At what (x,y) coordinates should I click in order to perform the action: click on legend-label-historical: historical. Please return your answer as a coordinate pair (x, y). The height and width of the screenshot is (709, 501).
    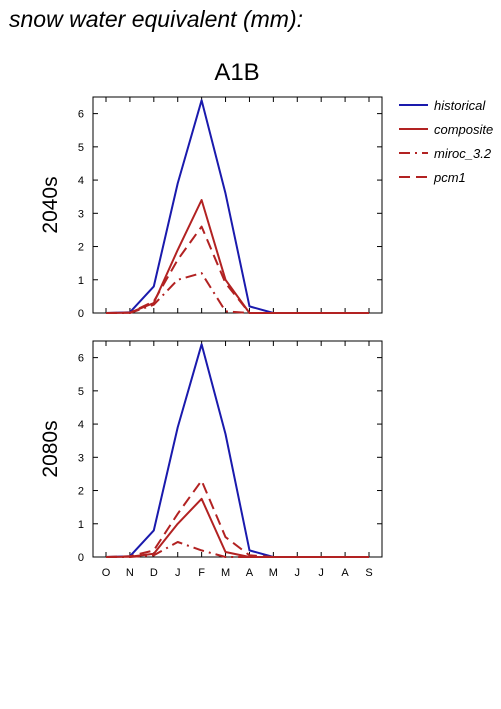
    Looking at the image, I should click on (460, 105).